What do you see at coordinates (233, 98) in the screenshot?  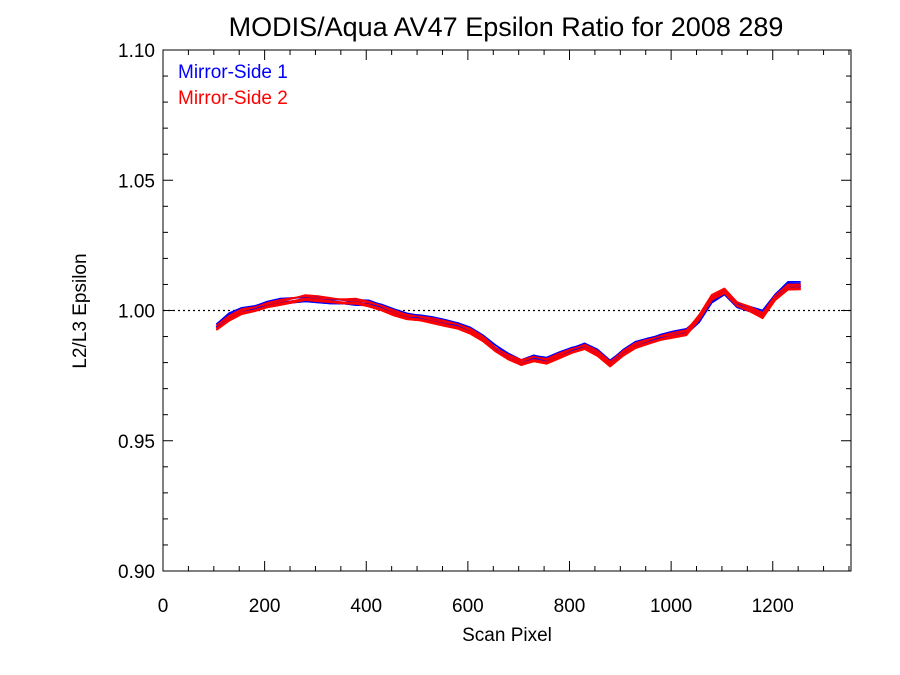 I see `legend-item-mirror-side-2: Mirror-Side 2` at bounding box center [233, 98].